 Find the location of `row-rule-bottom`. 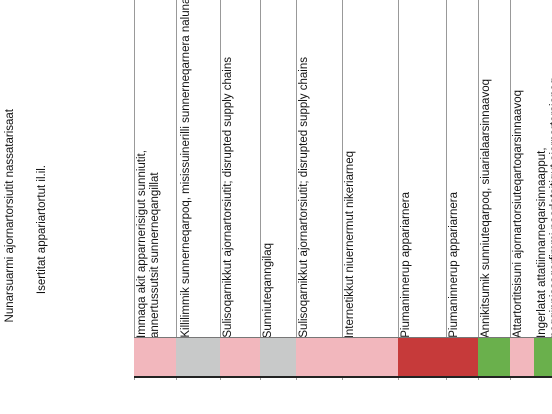

row-rule-bottom is located at coordinates (343, 377).